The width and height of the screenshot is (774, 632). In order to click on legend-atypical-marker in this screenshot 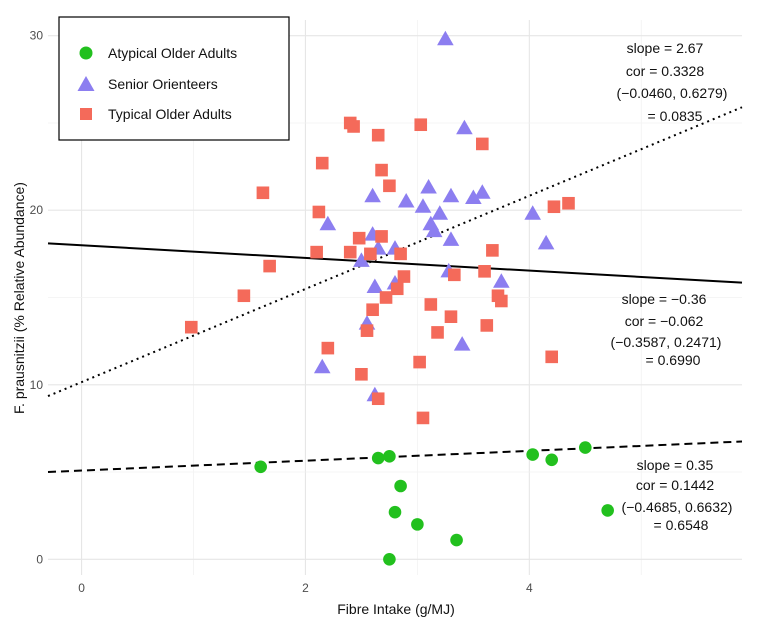, I will do `click(86, 53)`.